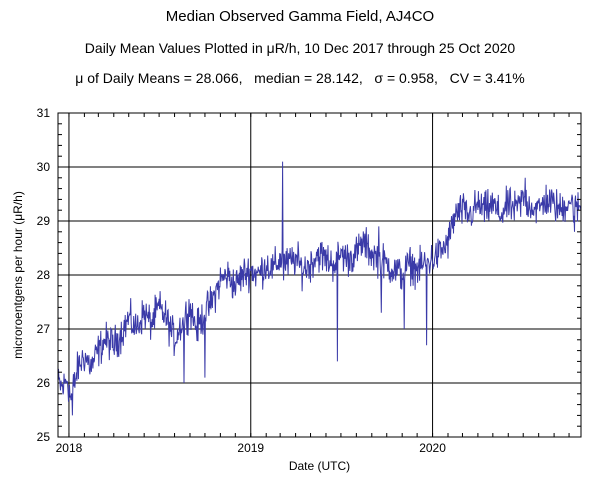 The height and width of the screenshot is (496, 600). I want to click on y-axis-label: microroentgens per hour (μR/h), so click(18, 275).